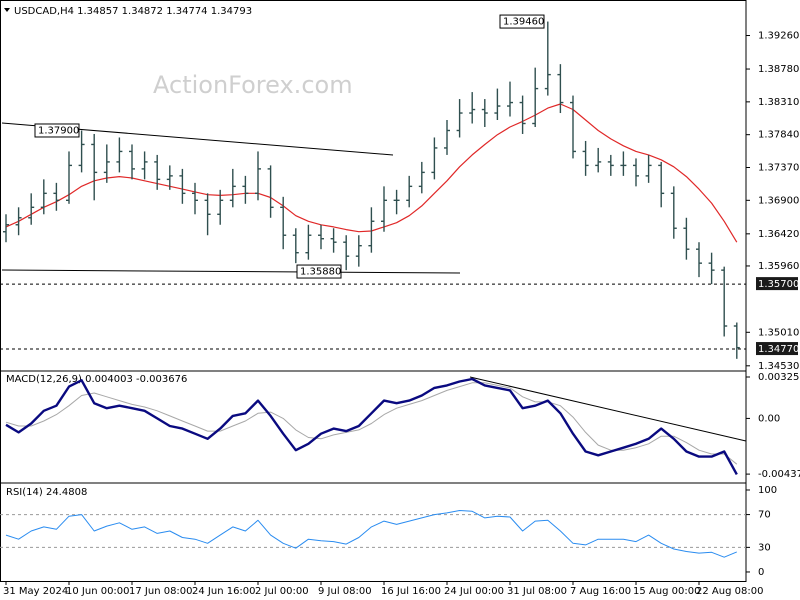 This screenshot has height=600, width=800. Describe the element at coordinates (779, 377) in the screenshot. I see `y-tick-label: 0.003256` at that location.